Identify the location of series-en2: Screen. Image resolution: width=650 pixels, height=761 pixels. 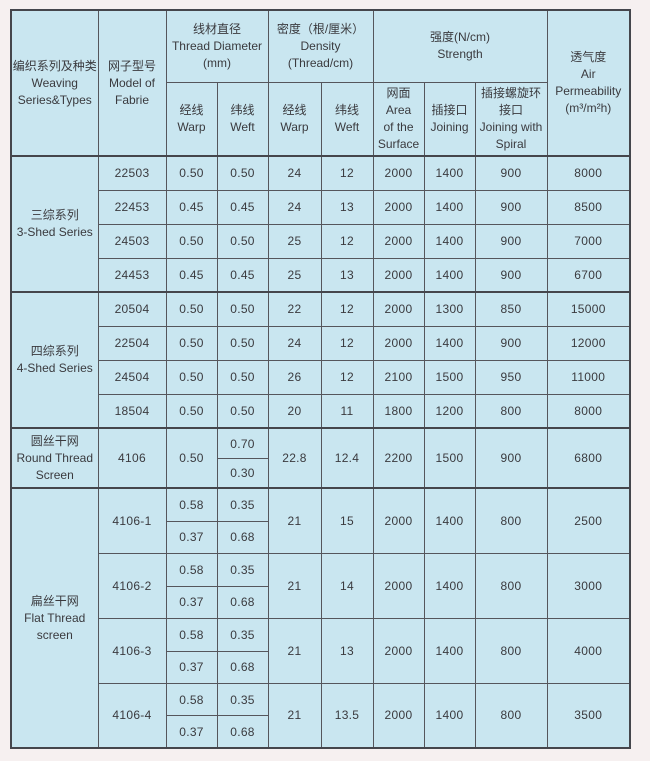
(54, 474).